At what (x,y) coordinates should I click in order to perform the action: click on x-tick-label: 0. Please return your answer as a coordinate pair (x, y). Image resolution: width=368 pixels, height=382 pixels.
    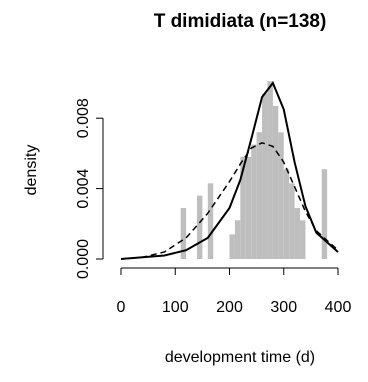
    Looking at the image, I should click on (121, 307).